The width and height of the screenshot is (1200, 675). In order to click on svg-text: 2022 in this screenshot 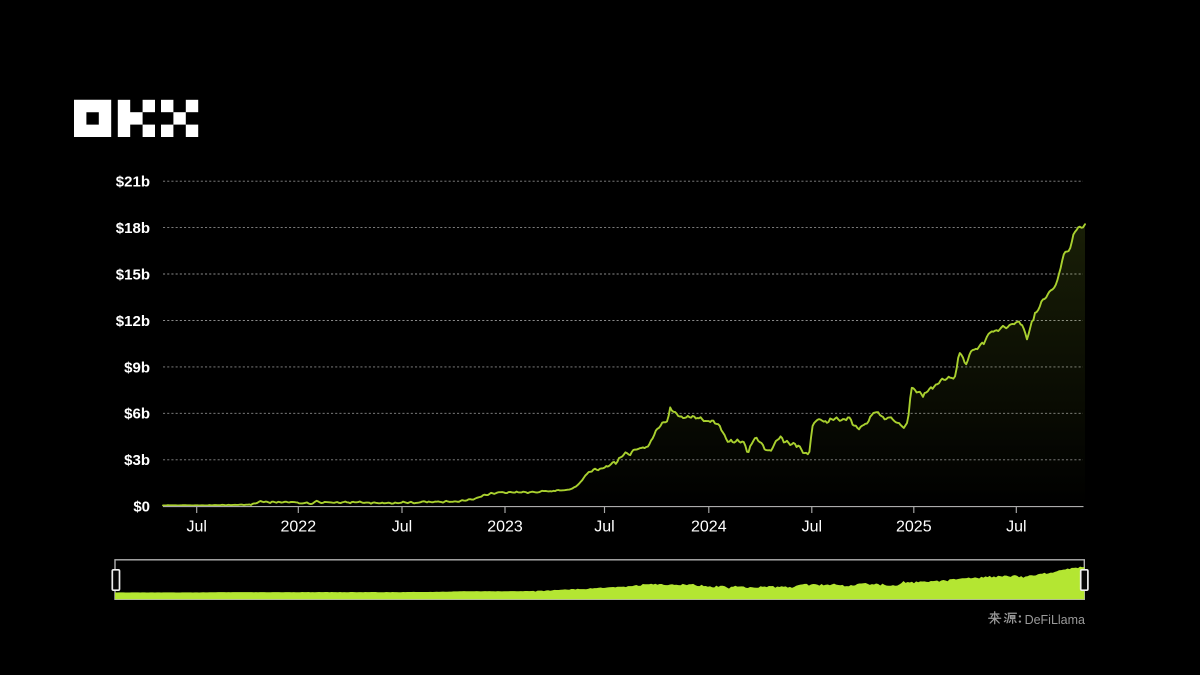, I will do `click(299, 527)`.